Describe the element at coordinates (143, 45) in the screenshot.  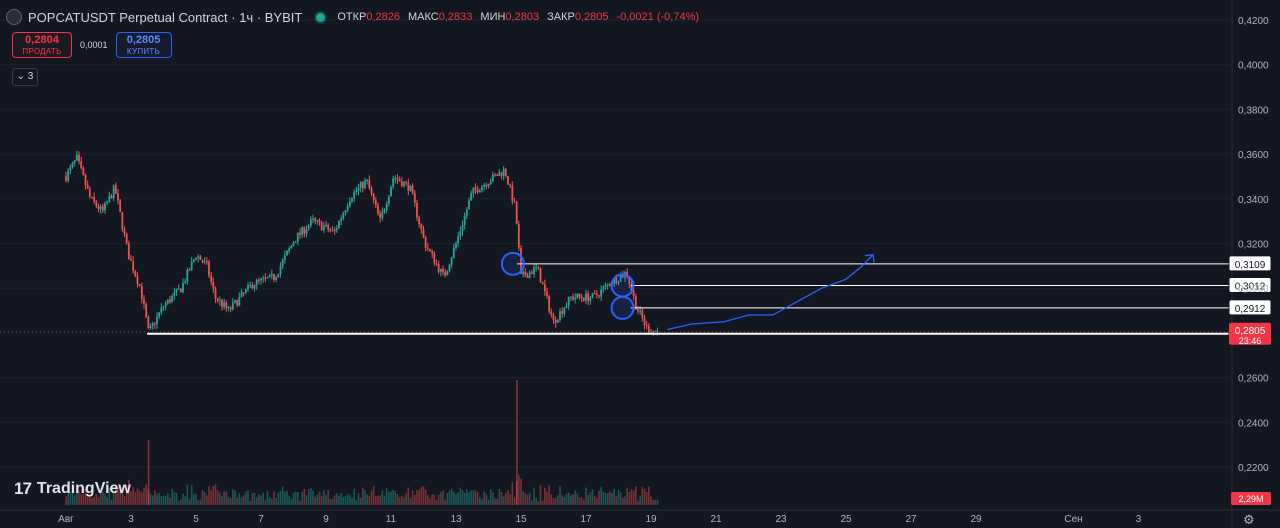
I see `buy-button: 0,2805 КУПИТЬ` at that location.